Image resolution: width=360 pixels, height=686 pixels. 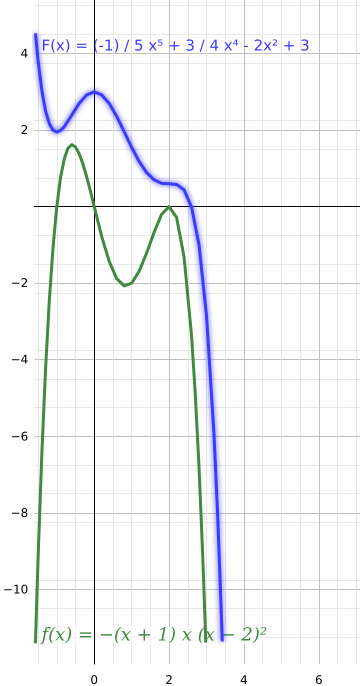 I want to click on x-tick-label: 0, so click(x=94, y=679).